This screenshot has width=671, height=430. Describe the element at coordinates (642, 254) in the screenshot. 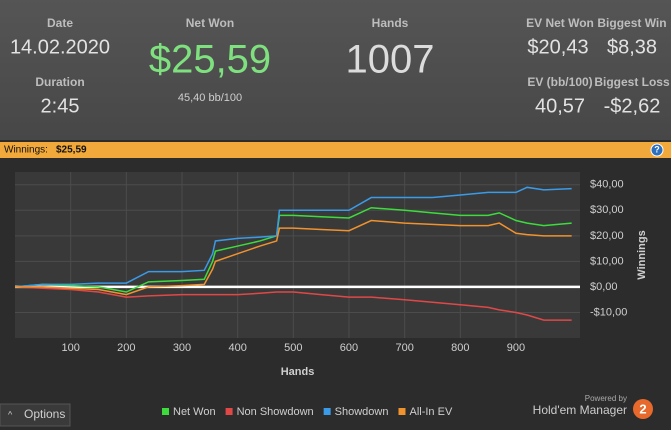

I see `y-axis-label: Winnings` at that location.